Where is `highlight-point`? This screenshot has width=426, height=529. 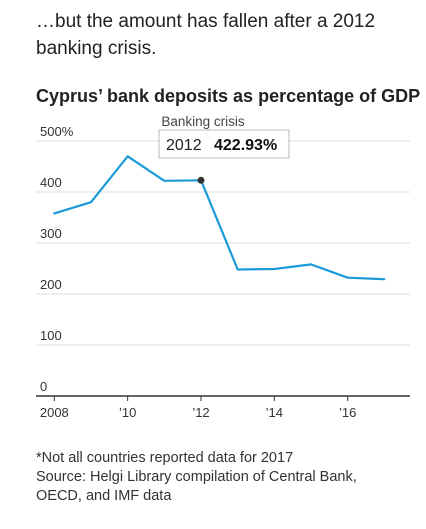 highlight-point is located at coordinates (201, 180).